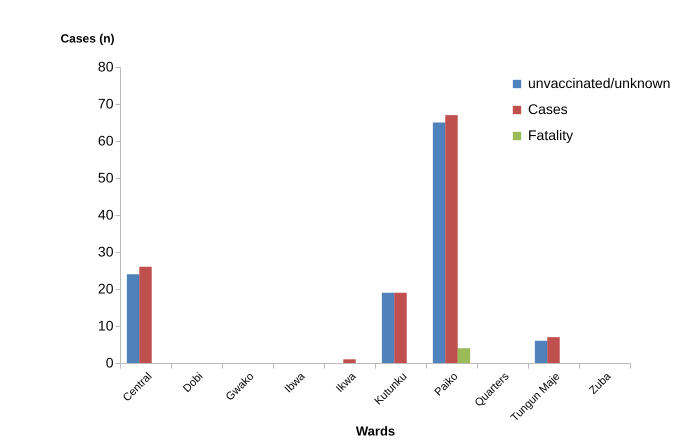 The image size is (691, 445). I want to click on legend-label: Cases, so click(548, 109).